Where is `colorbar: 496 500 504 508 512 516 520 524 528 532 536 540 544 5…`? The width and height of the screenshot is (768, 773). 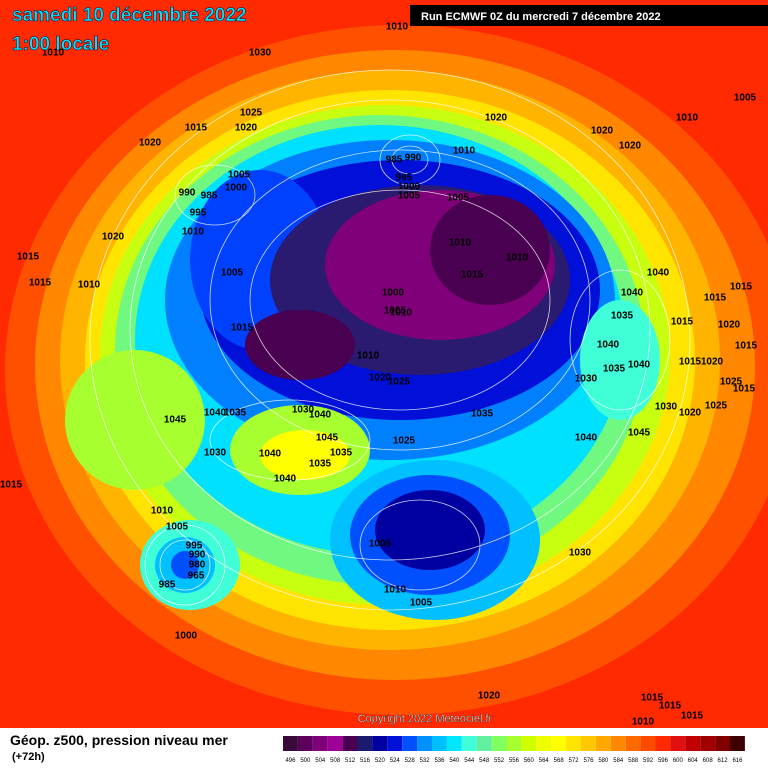
colorbar: 496 500 504 508 512 516 520 524 528 532 536 540 544 5… is located at coordinates (514, 750).